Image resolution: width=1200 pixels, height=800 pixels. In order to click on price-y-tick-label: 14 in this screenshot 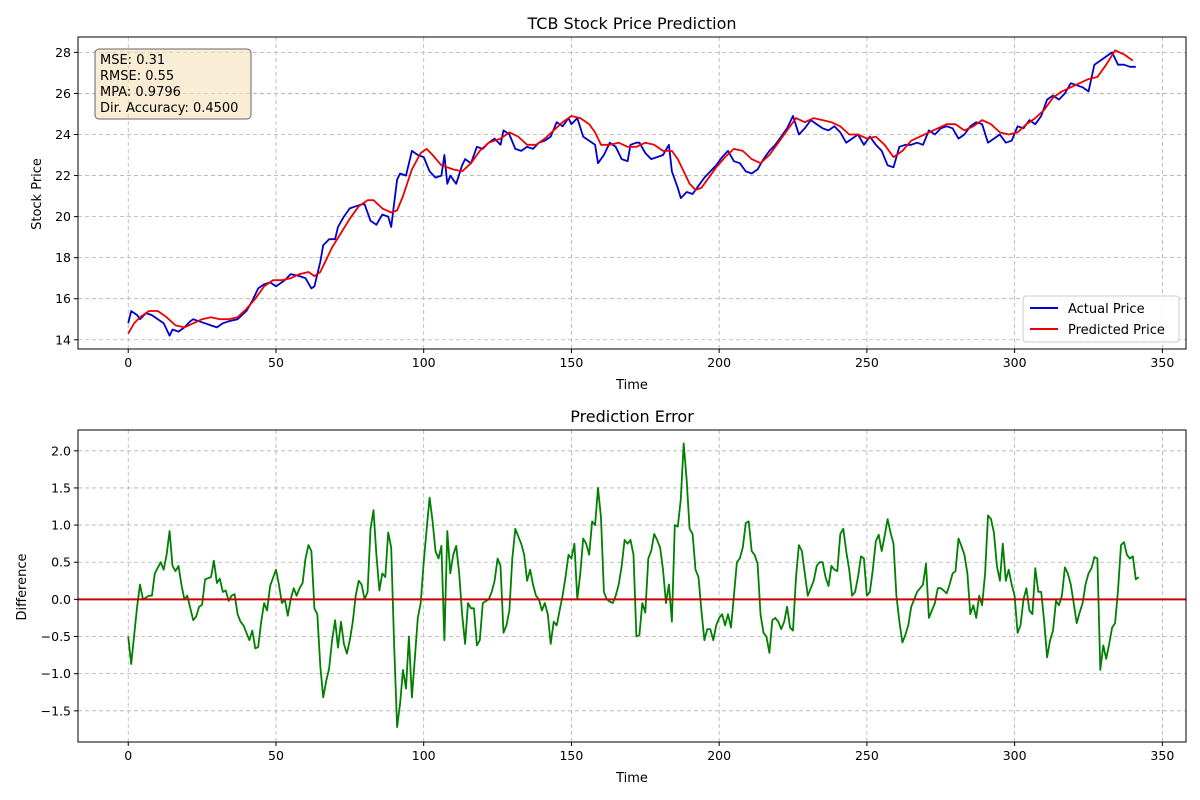, I will do `click(63, 339)`.